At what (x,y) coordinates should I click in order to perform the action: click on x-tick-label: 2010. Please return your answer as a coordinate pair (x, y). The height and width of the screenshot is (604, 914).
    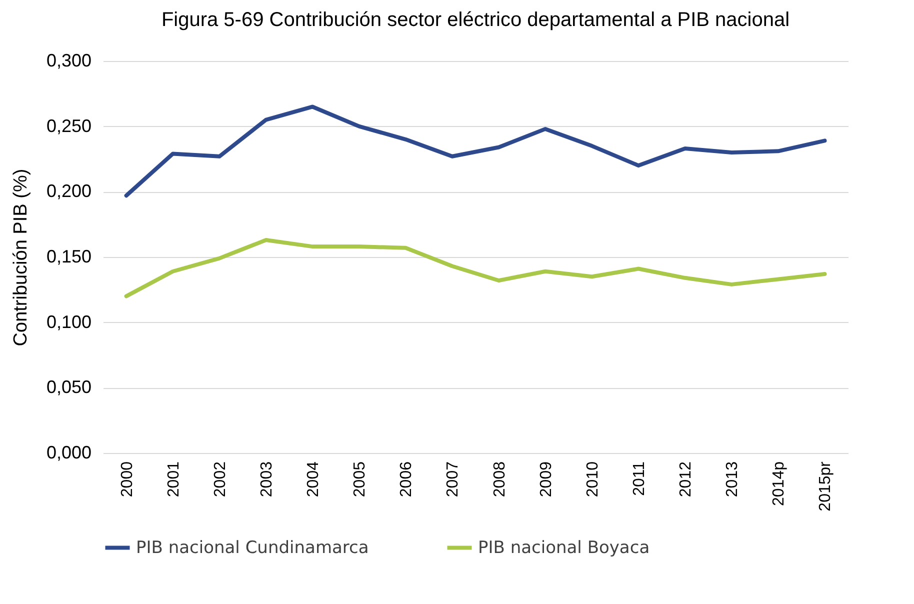
    Looking at the image, I should click on (593, 479).